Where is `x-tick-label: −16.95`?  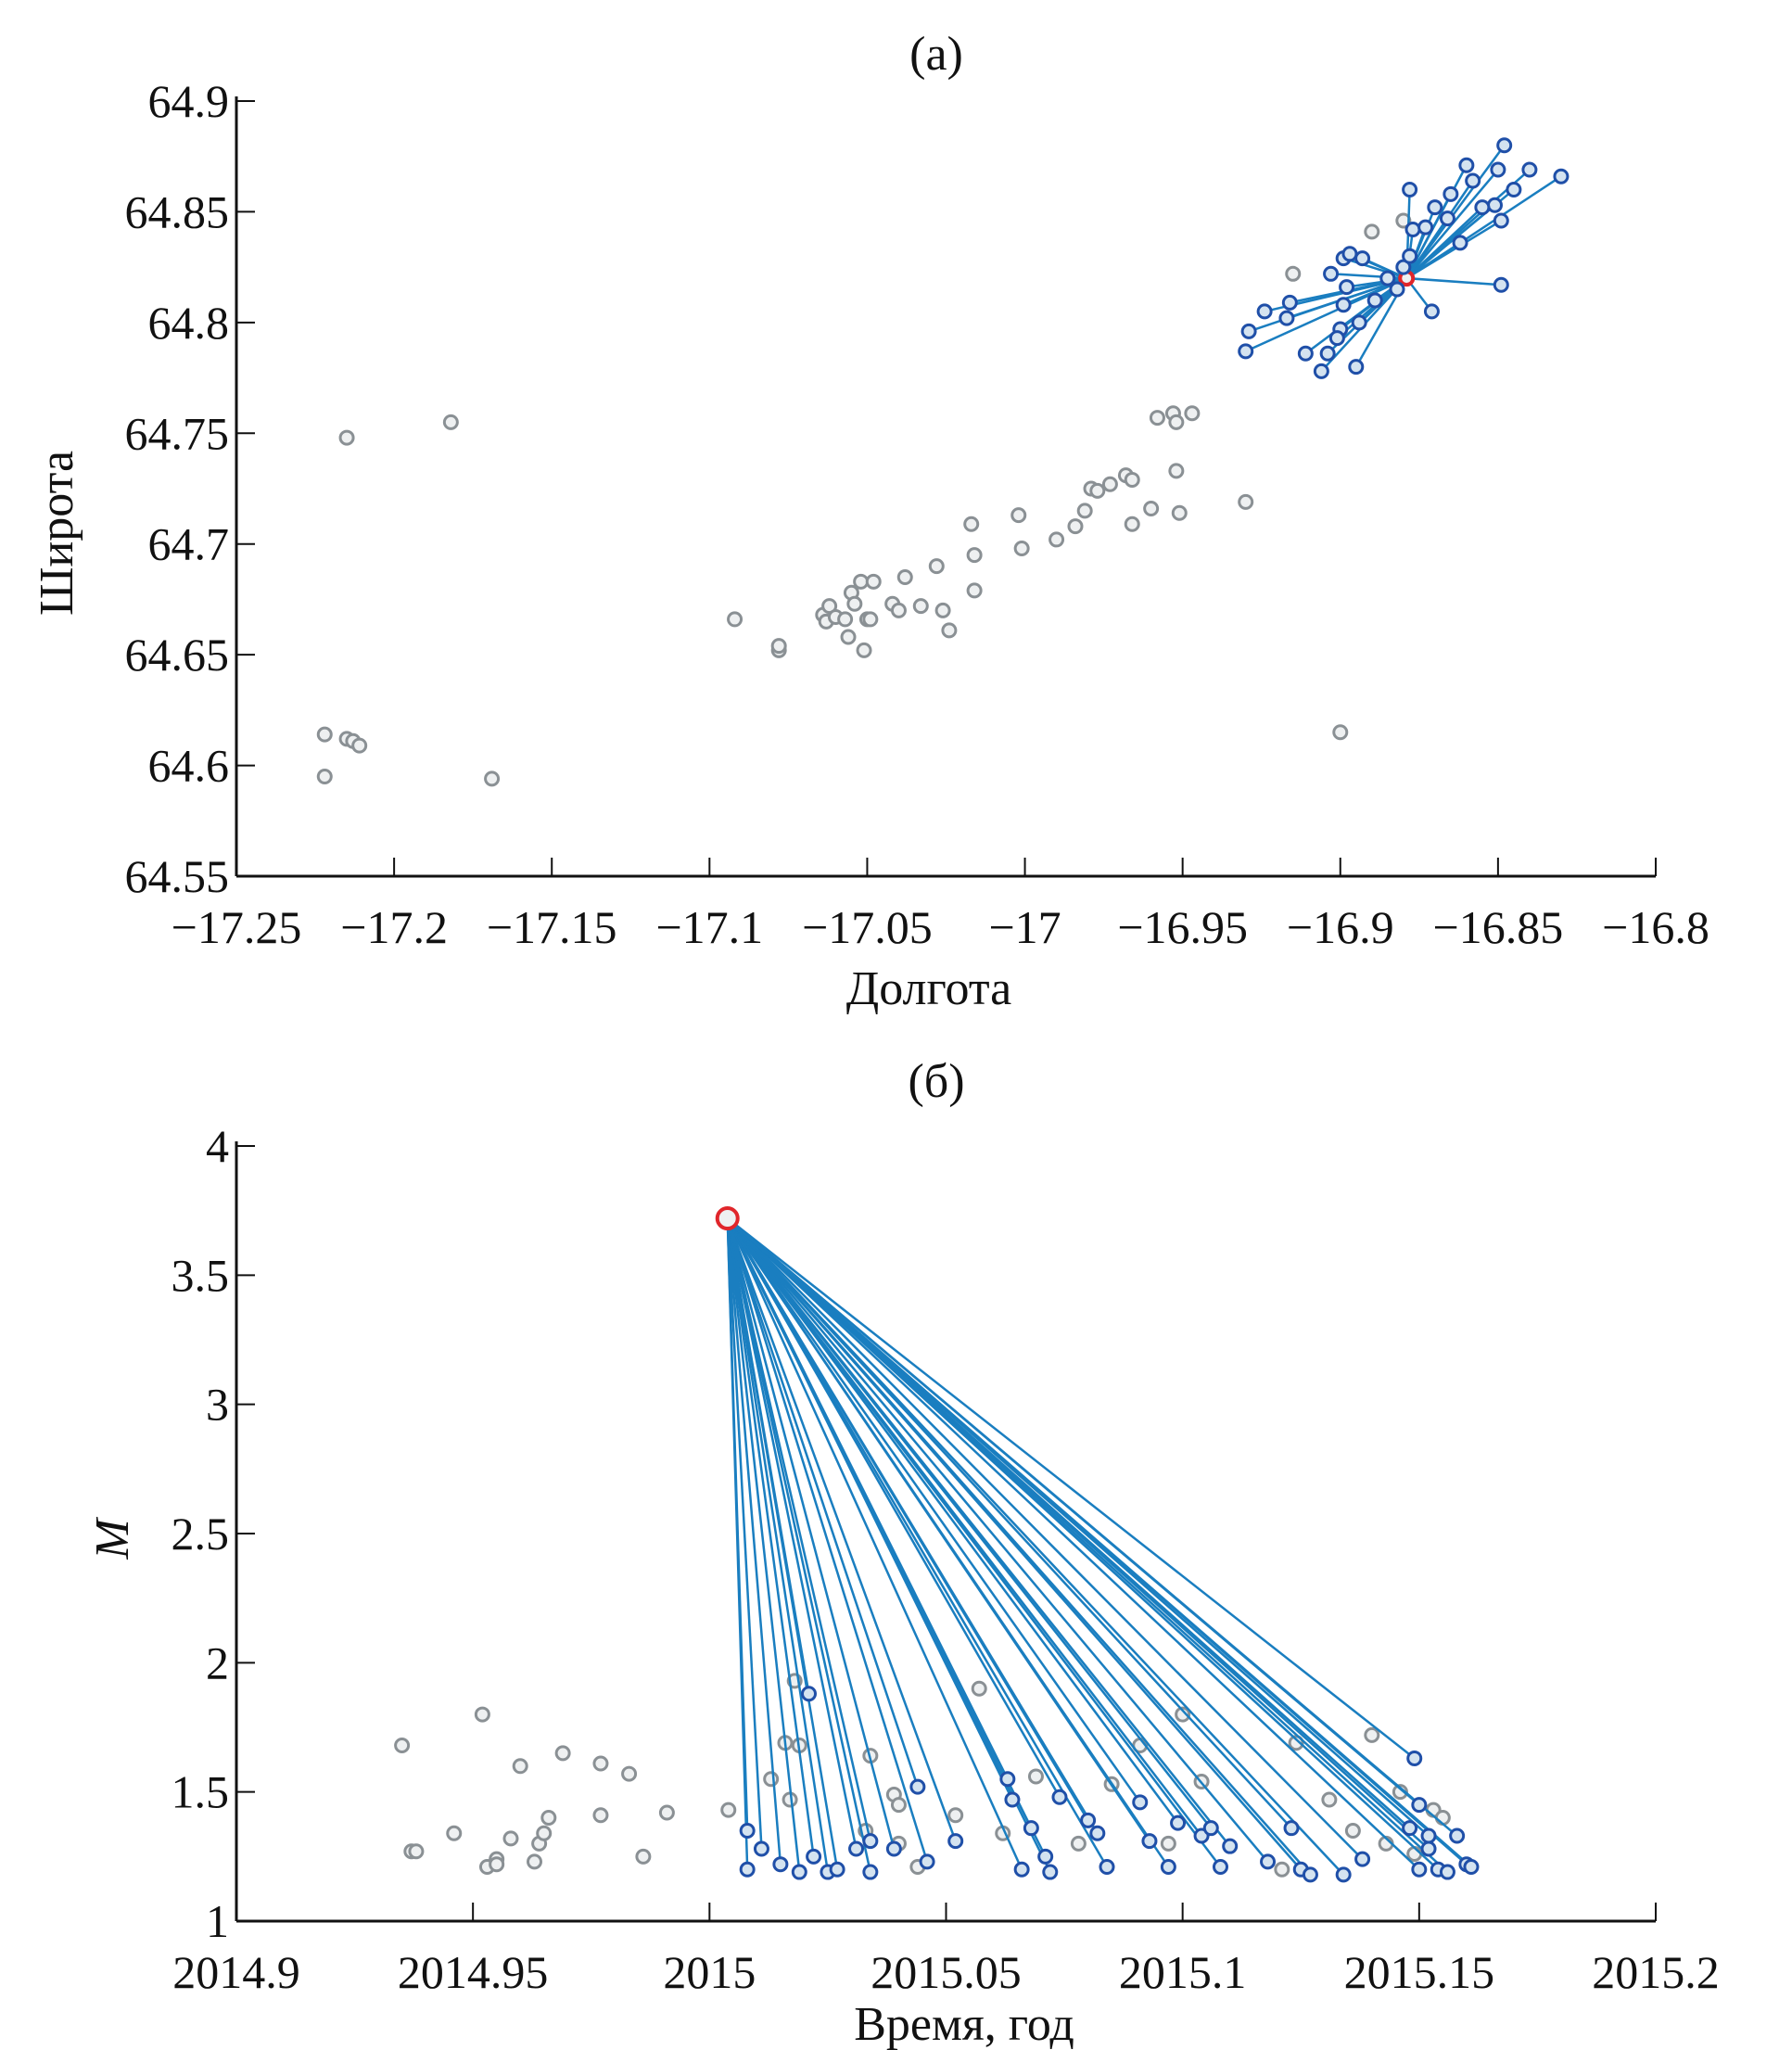 x-tick-label: −16.95 is located at coordinates (1182, 927).